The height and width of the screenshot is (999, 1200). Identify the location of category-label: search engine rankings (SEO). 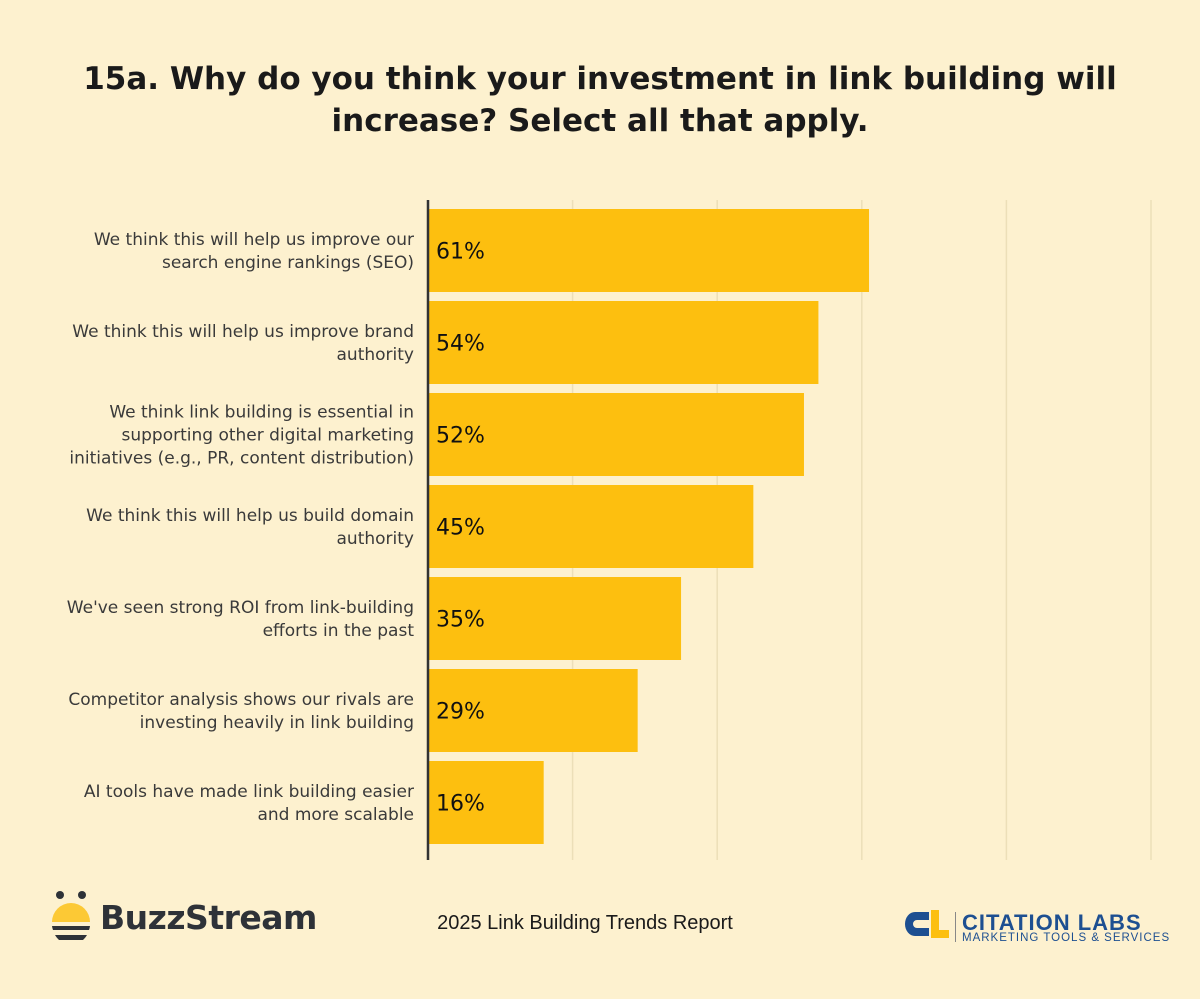
(288, 263).